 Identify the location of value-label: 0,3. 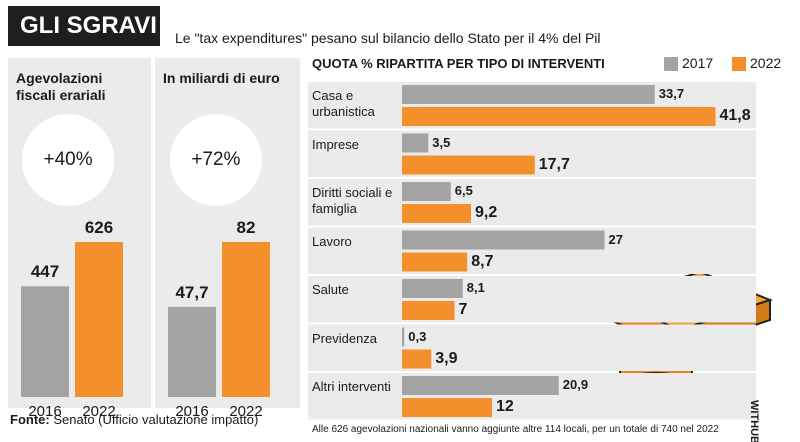
(417, 336).